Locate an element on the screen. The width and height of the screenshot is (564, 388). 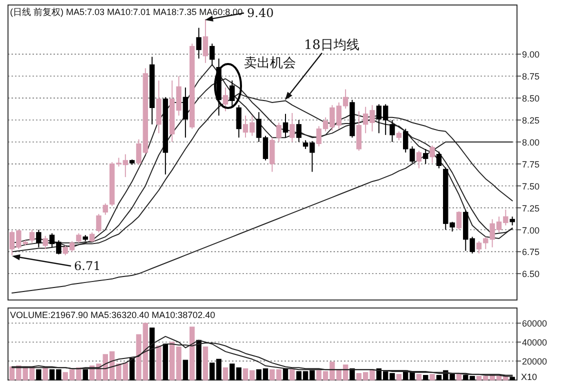
annotation: (日线 前复权) MA5:7.03 MA10:7.01 MA18:7.35 MA60:8.00 is located at coordinates (126, 12).